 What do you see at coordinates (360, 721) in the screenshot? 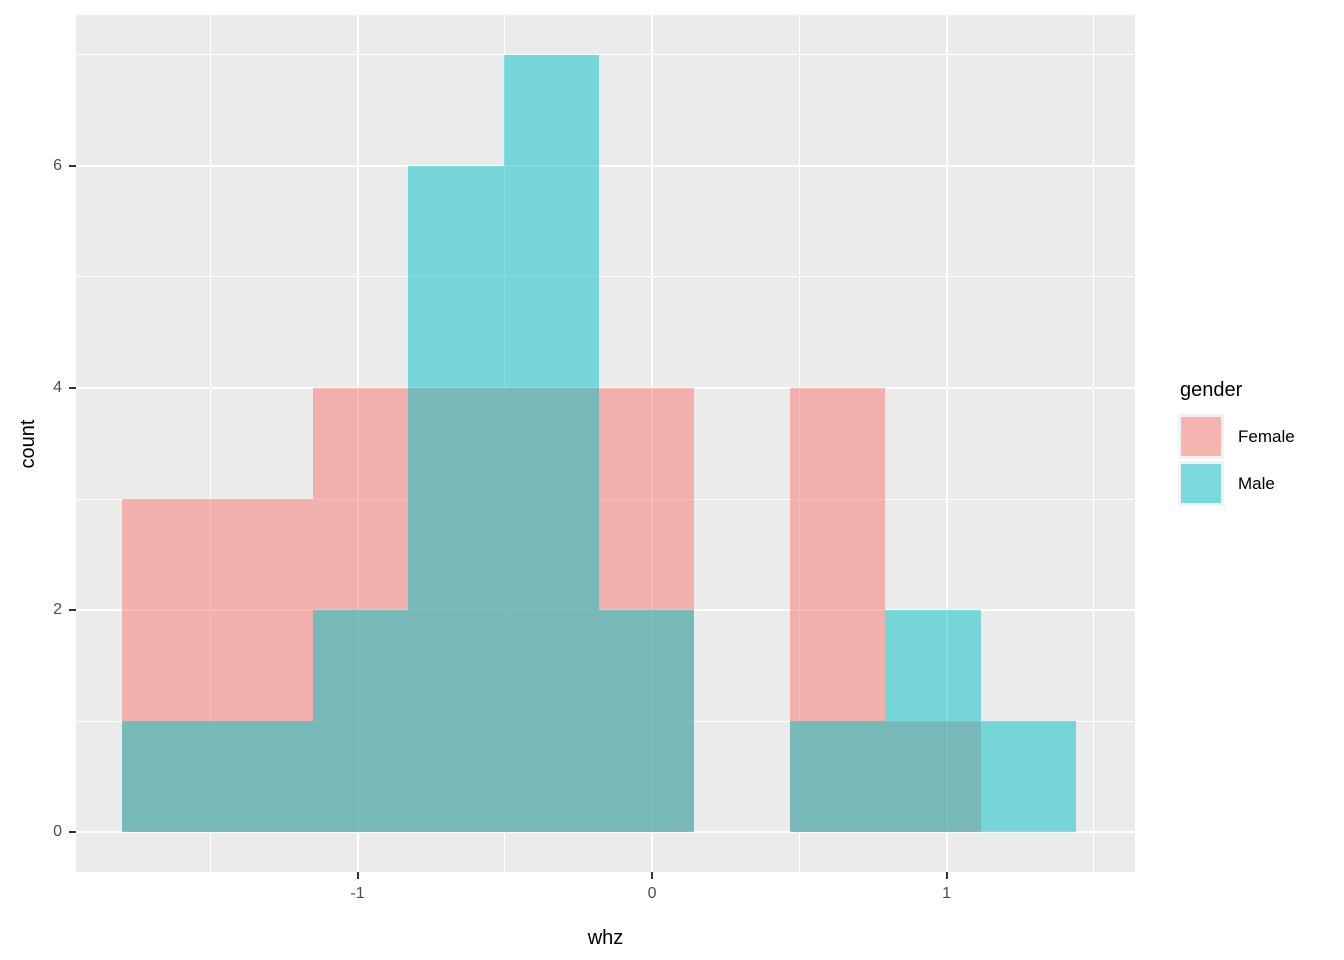
I see `bar-male-bin2` at bounding box center [360, 721].